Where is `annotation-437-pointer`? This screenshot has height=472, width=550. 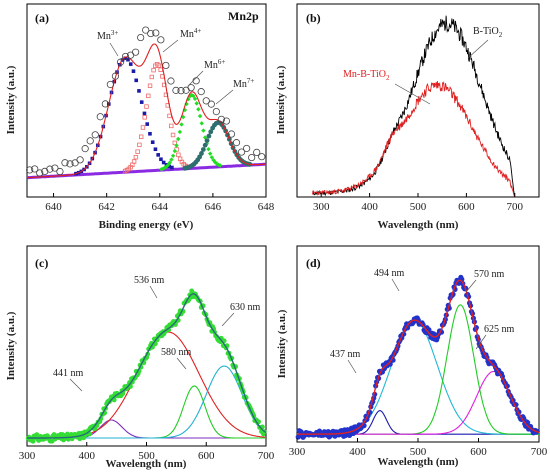
annotation-437-pointer is located at coordinates (352, 366).